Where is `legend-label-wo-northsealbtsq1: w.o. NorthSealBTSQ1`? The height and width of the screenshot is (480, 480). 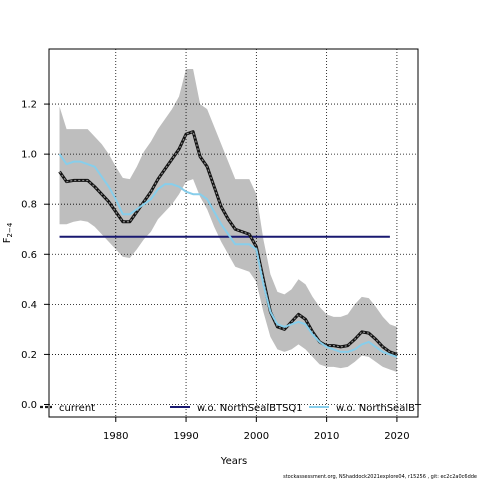 legend-label-wo-northsealbtsq1: w.o. NorthSealBTSQ1 is located at coordinates (250, 408).